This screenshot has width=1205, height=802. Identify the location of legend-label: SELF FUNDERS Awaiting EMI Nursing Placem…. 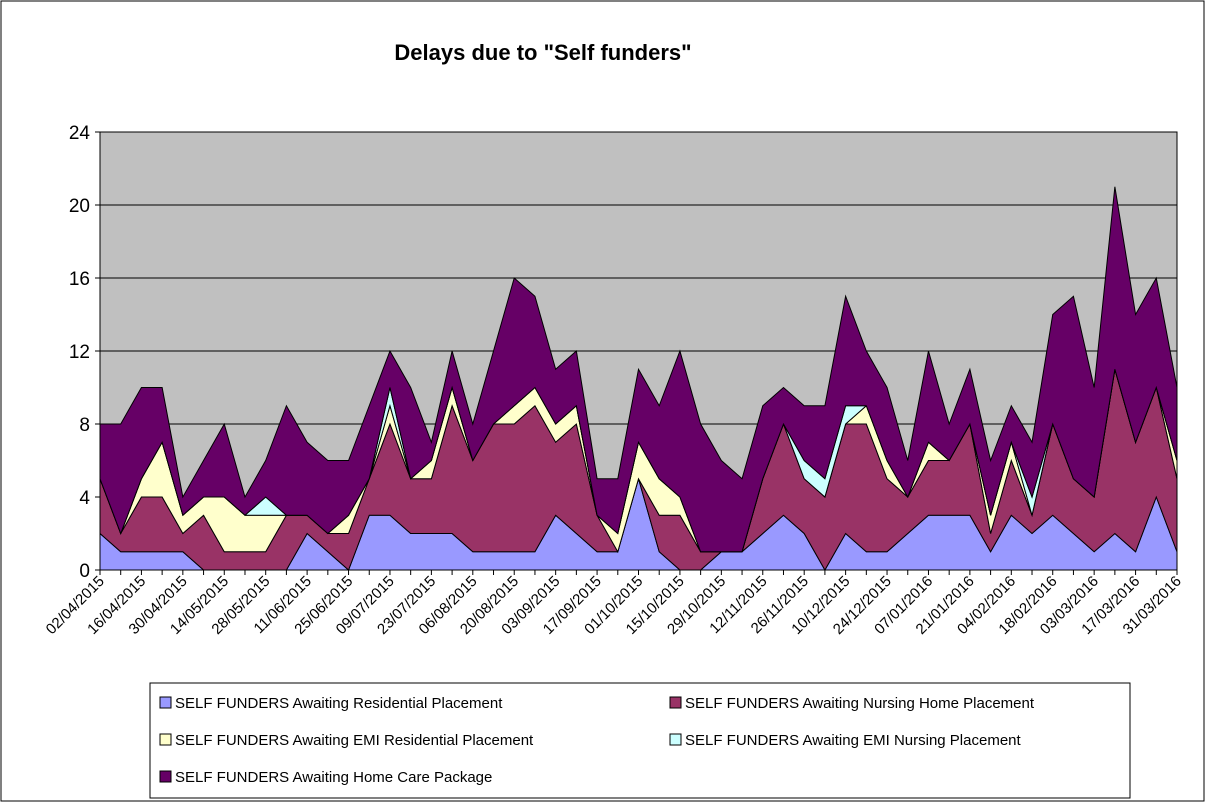
(853, 740).